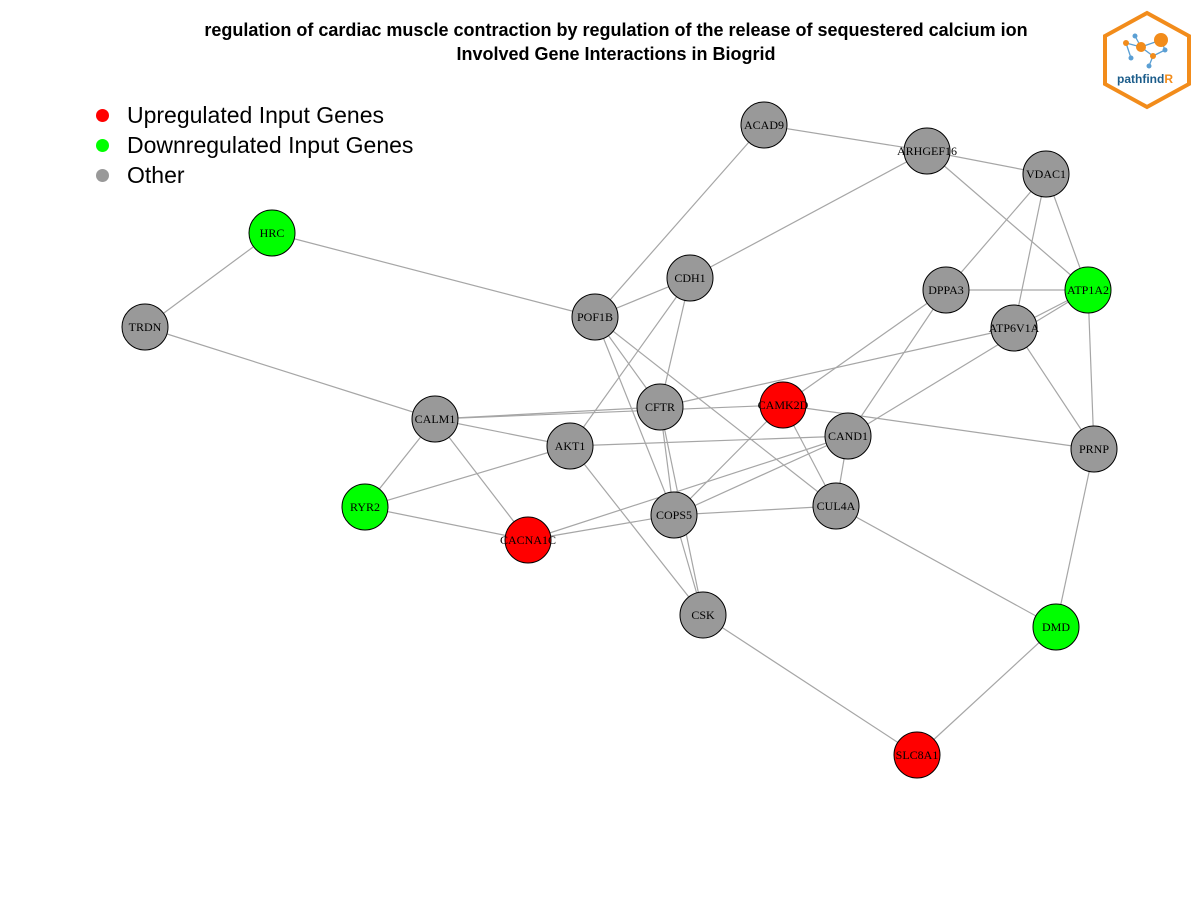 The width and height of the screenshot is (1200, 900). I want to click on edge-atp1a2-cand1, so click(968, 363).